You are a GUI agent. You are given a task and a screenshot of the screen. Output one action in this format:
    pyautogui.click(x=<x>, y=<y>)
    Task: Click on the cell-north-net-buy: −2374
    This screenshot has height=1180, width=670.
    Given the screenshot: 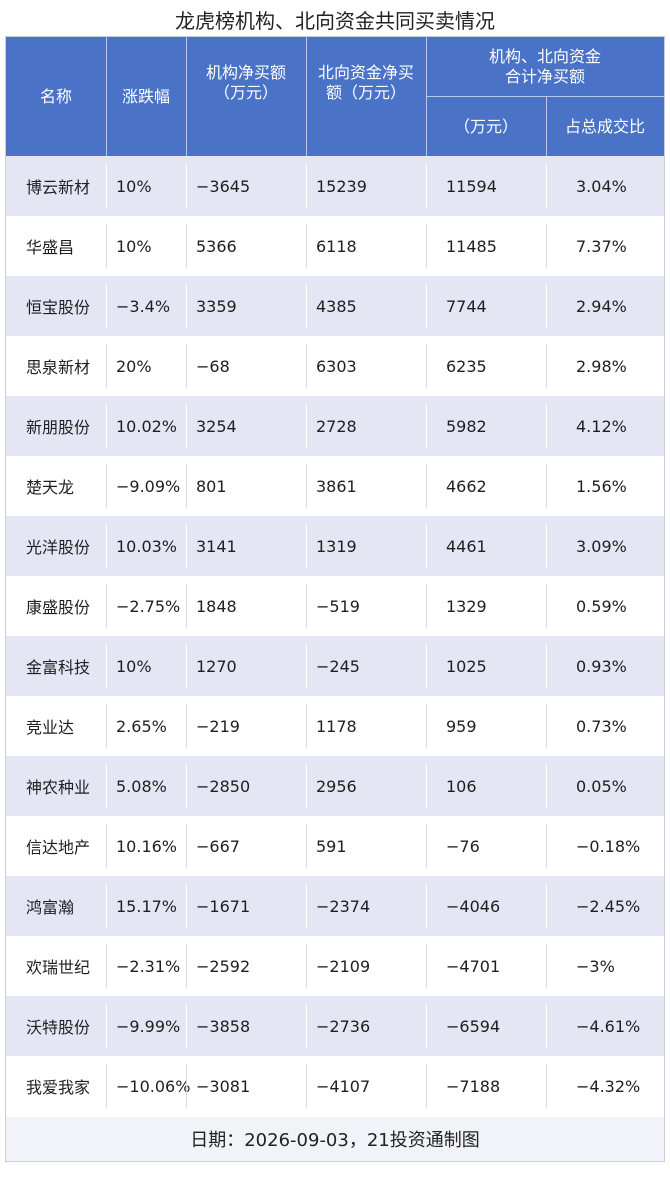 What is the action you would take?
    pyautogui.click(x=343, y=906)
    